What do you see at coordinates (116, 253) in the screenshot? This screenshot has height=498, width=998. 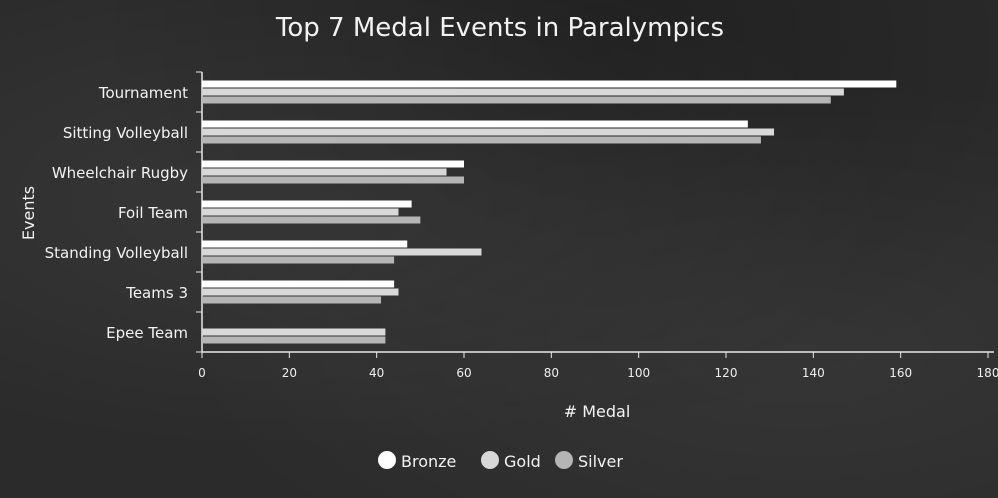 I see `category-label: Standing Volleyball` at bounding box center [116, 253].